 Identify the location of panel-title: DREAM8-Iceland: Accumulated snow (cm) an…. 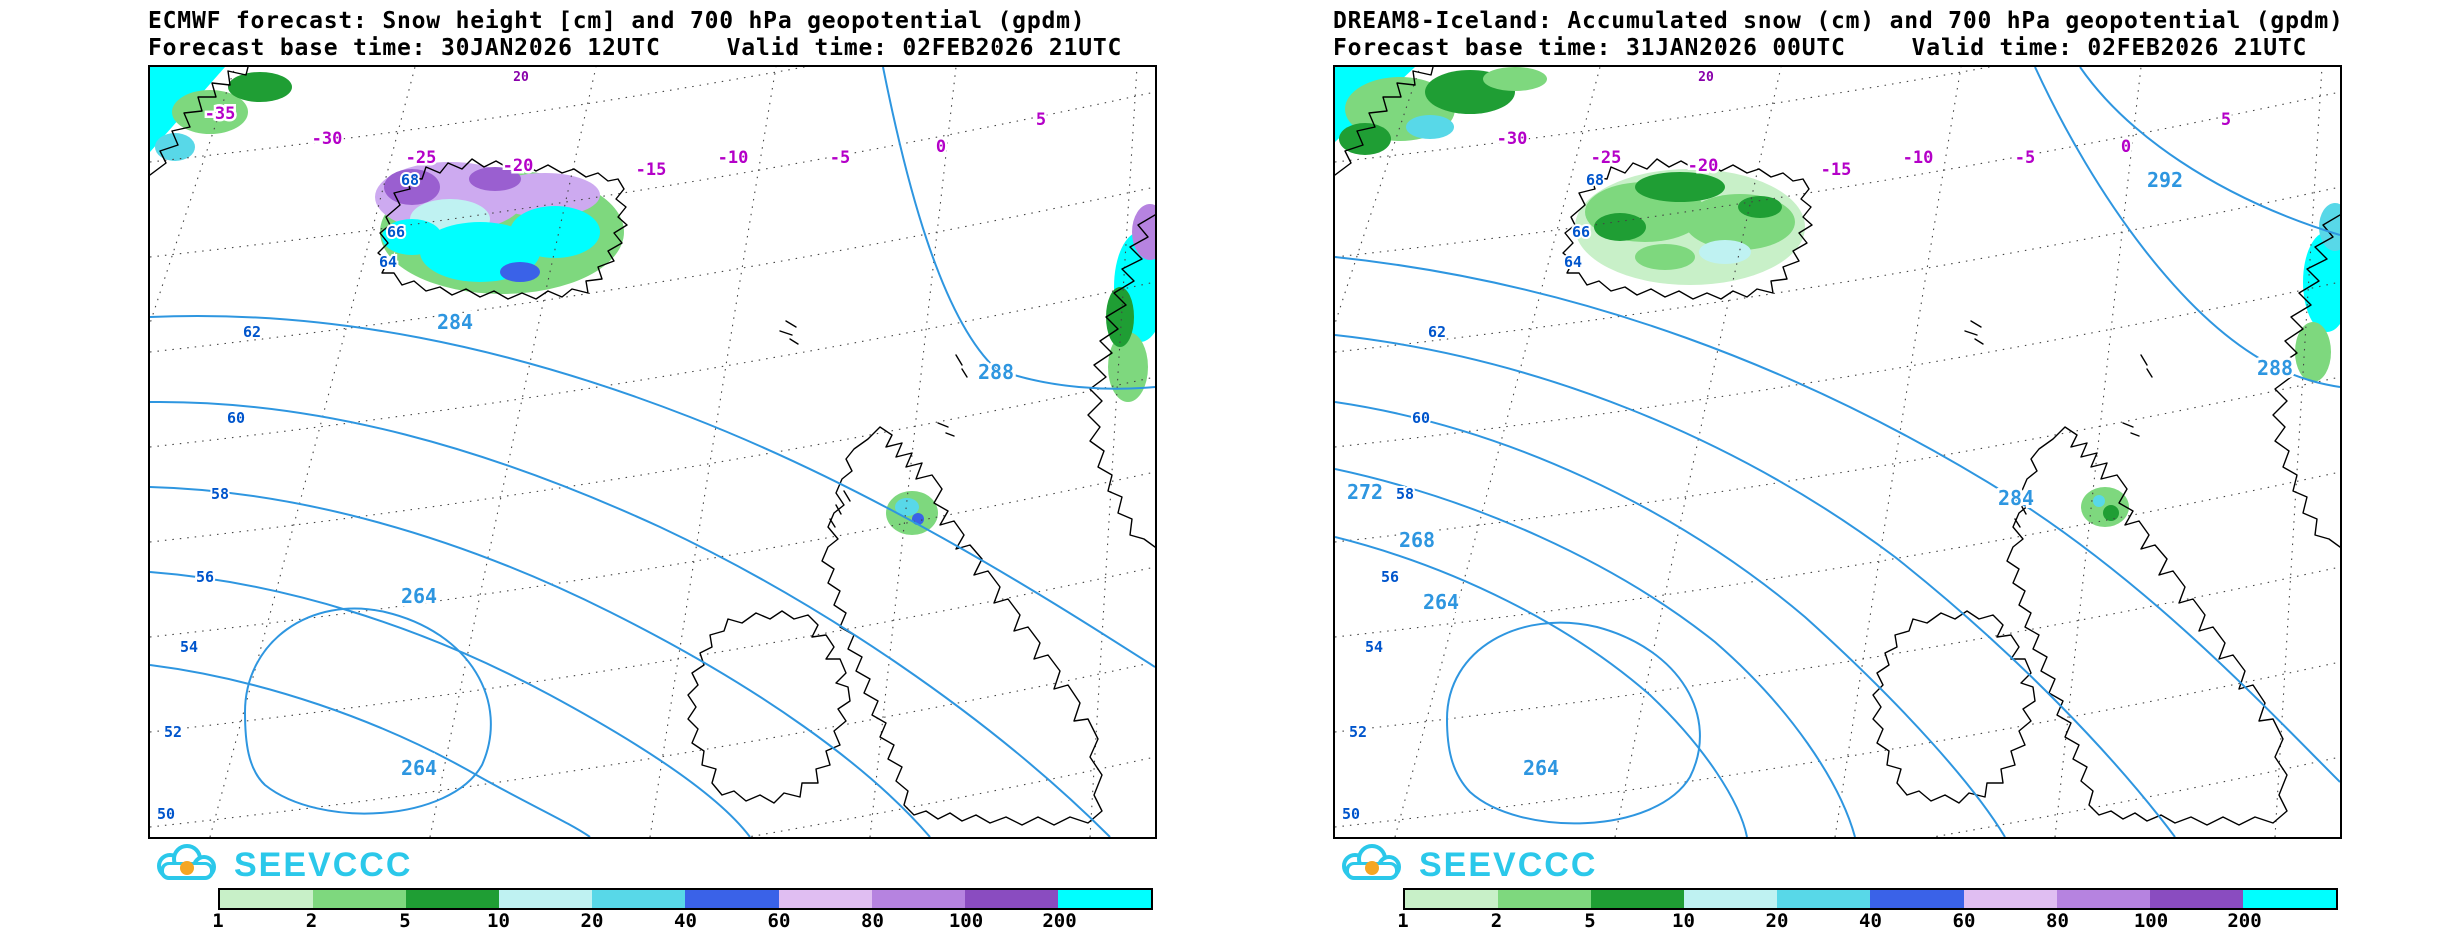
(1838, 21).